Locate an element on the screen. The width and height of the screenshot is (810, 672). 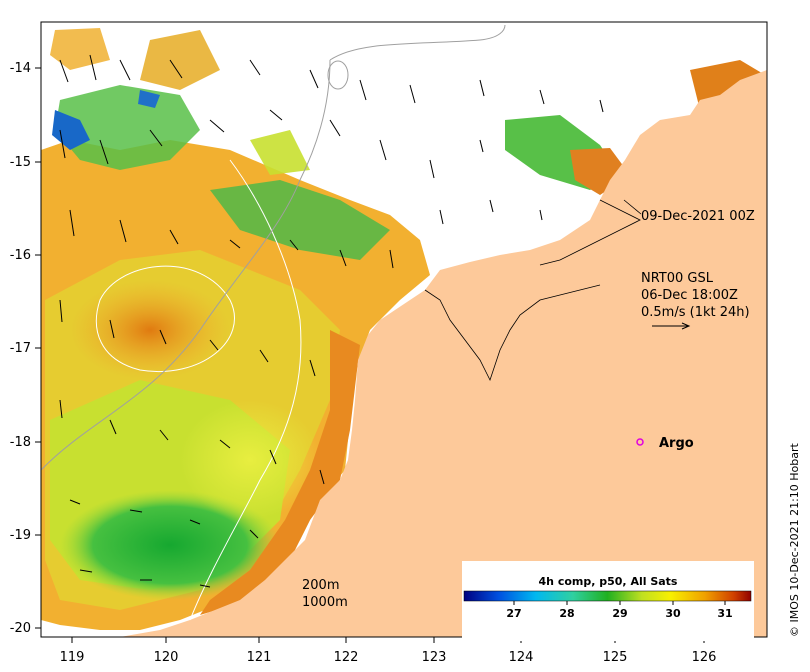
lon-tick-label: 120 is located at coordinates (166, 657).